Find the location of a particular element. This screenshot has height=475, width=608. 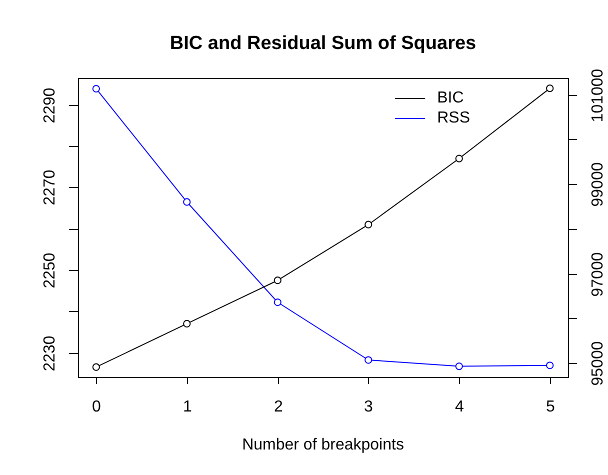

x-tick-label: 4 is located at coordinates (459, 407).